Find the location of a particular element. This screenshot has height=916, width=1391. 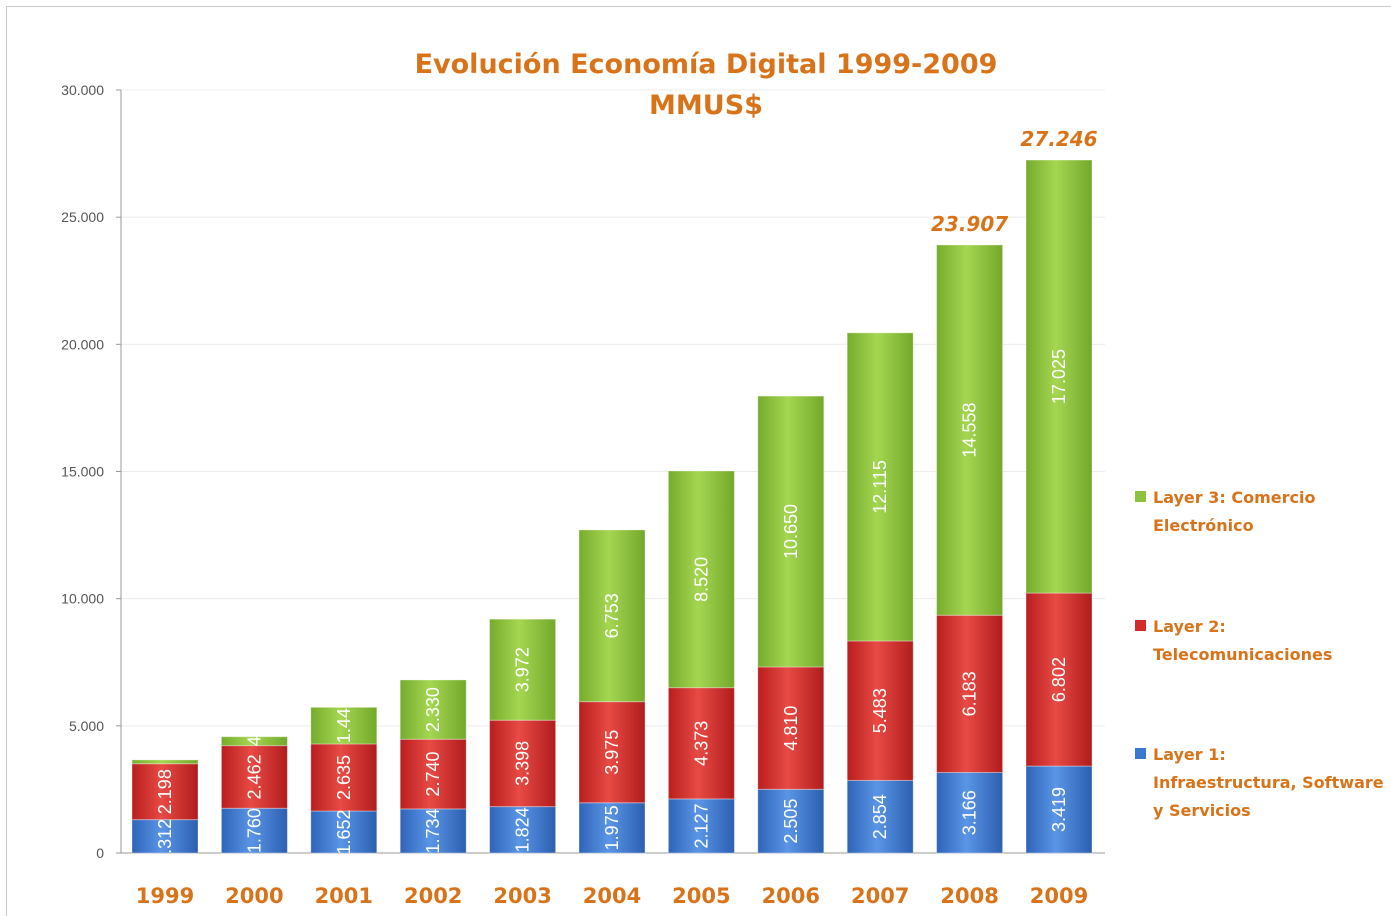

x-tick-label: 2001 is located at coordinates (344, 896).